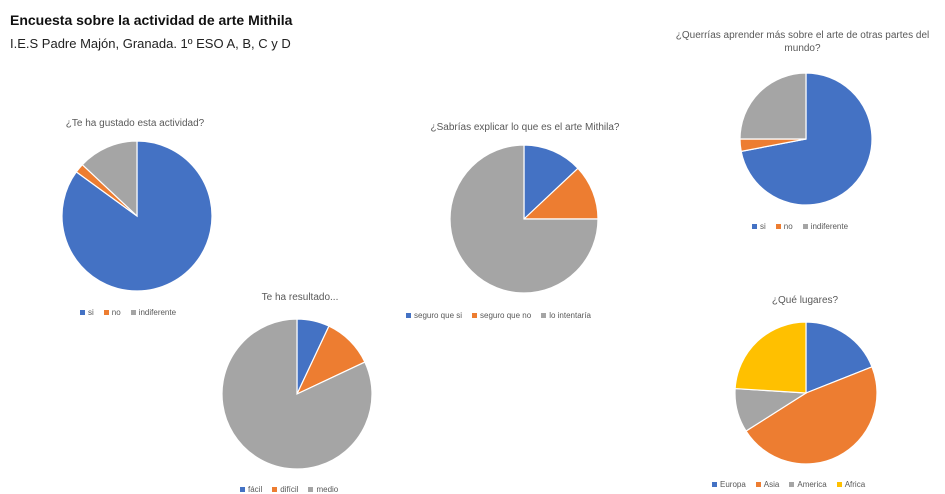  Describe the element at coordinates (800, 226) in the screenshot. I see `legend-querrias: si no indiferente` at that location.